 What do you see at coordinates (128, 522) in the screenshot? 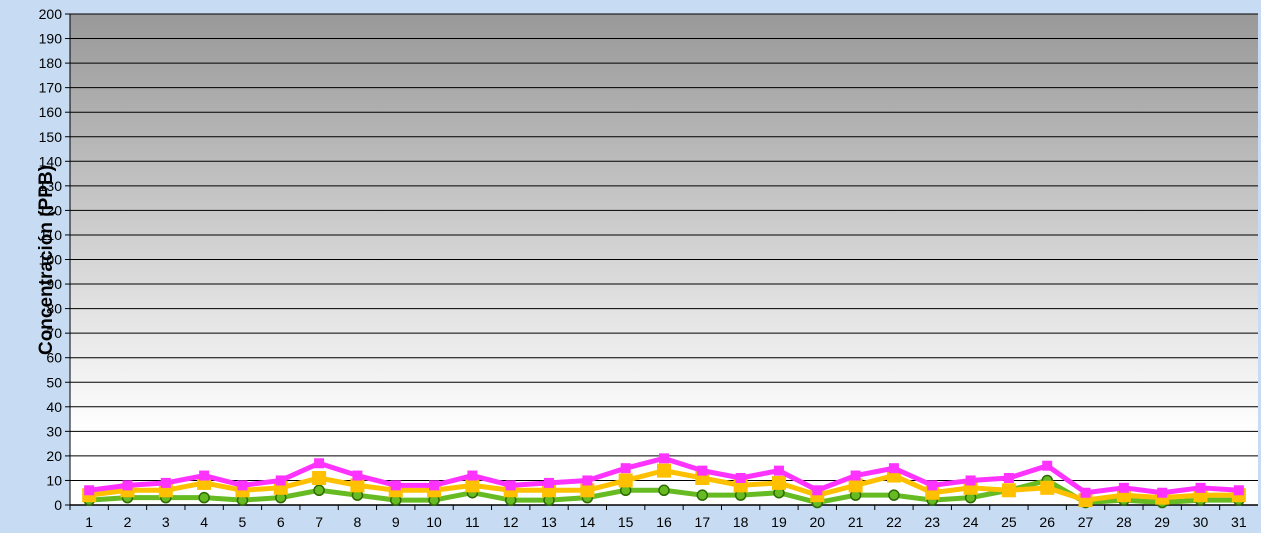
I see `x-tick-label: 2` at bounding box center [128, 522].